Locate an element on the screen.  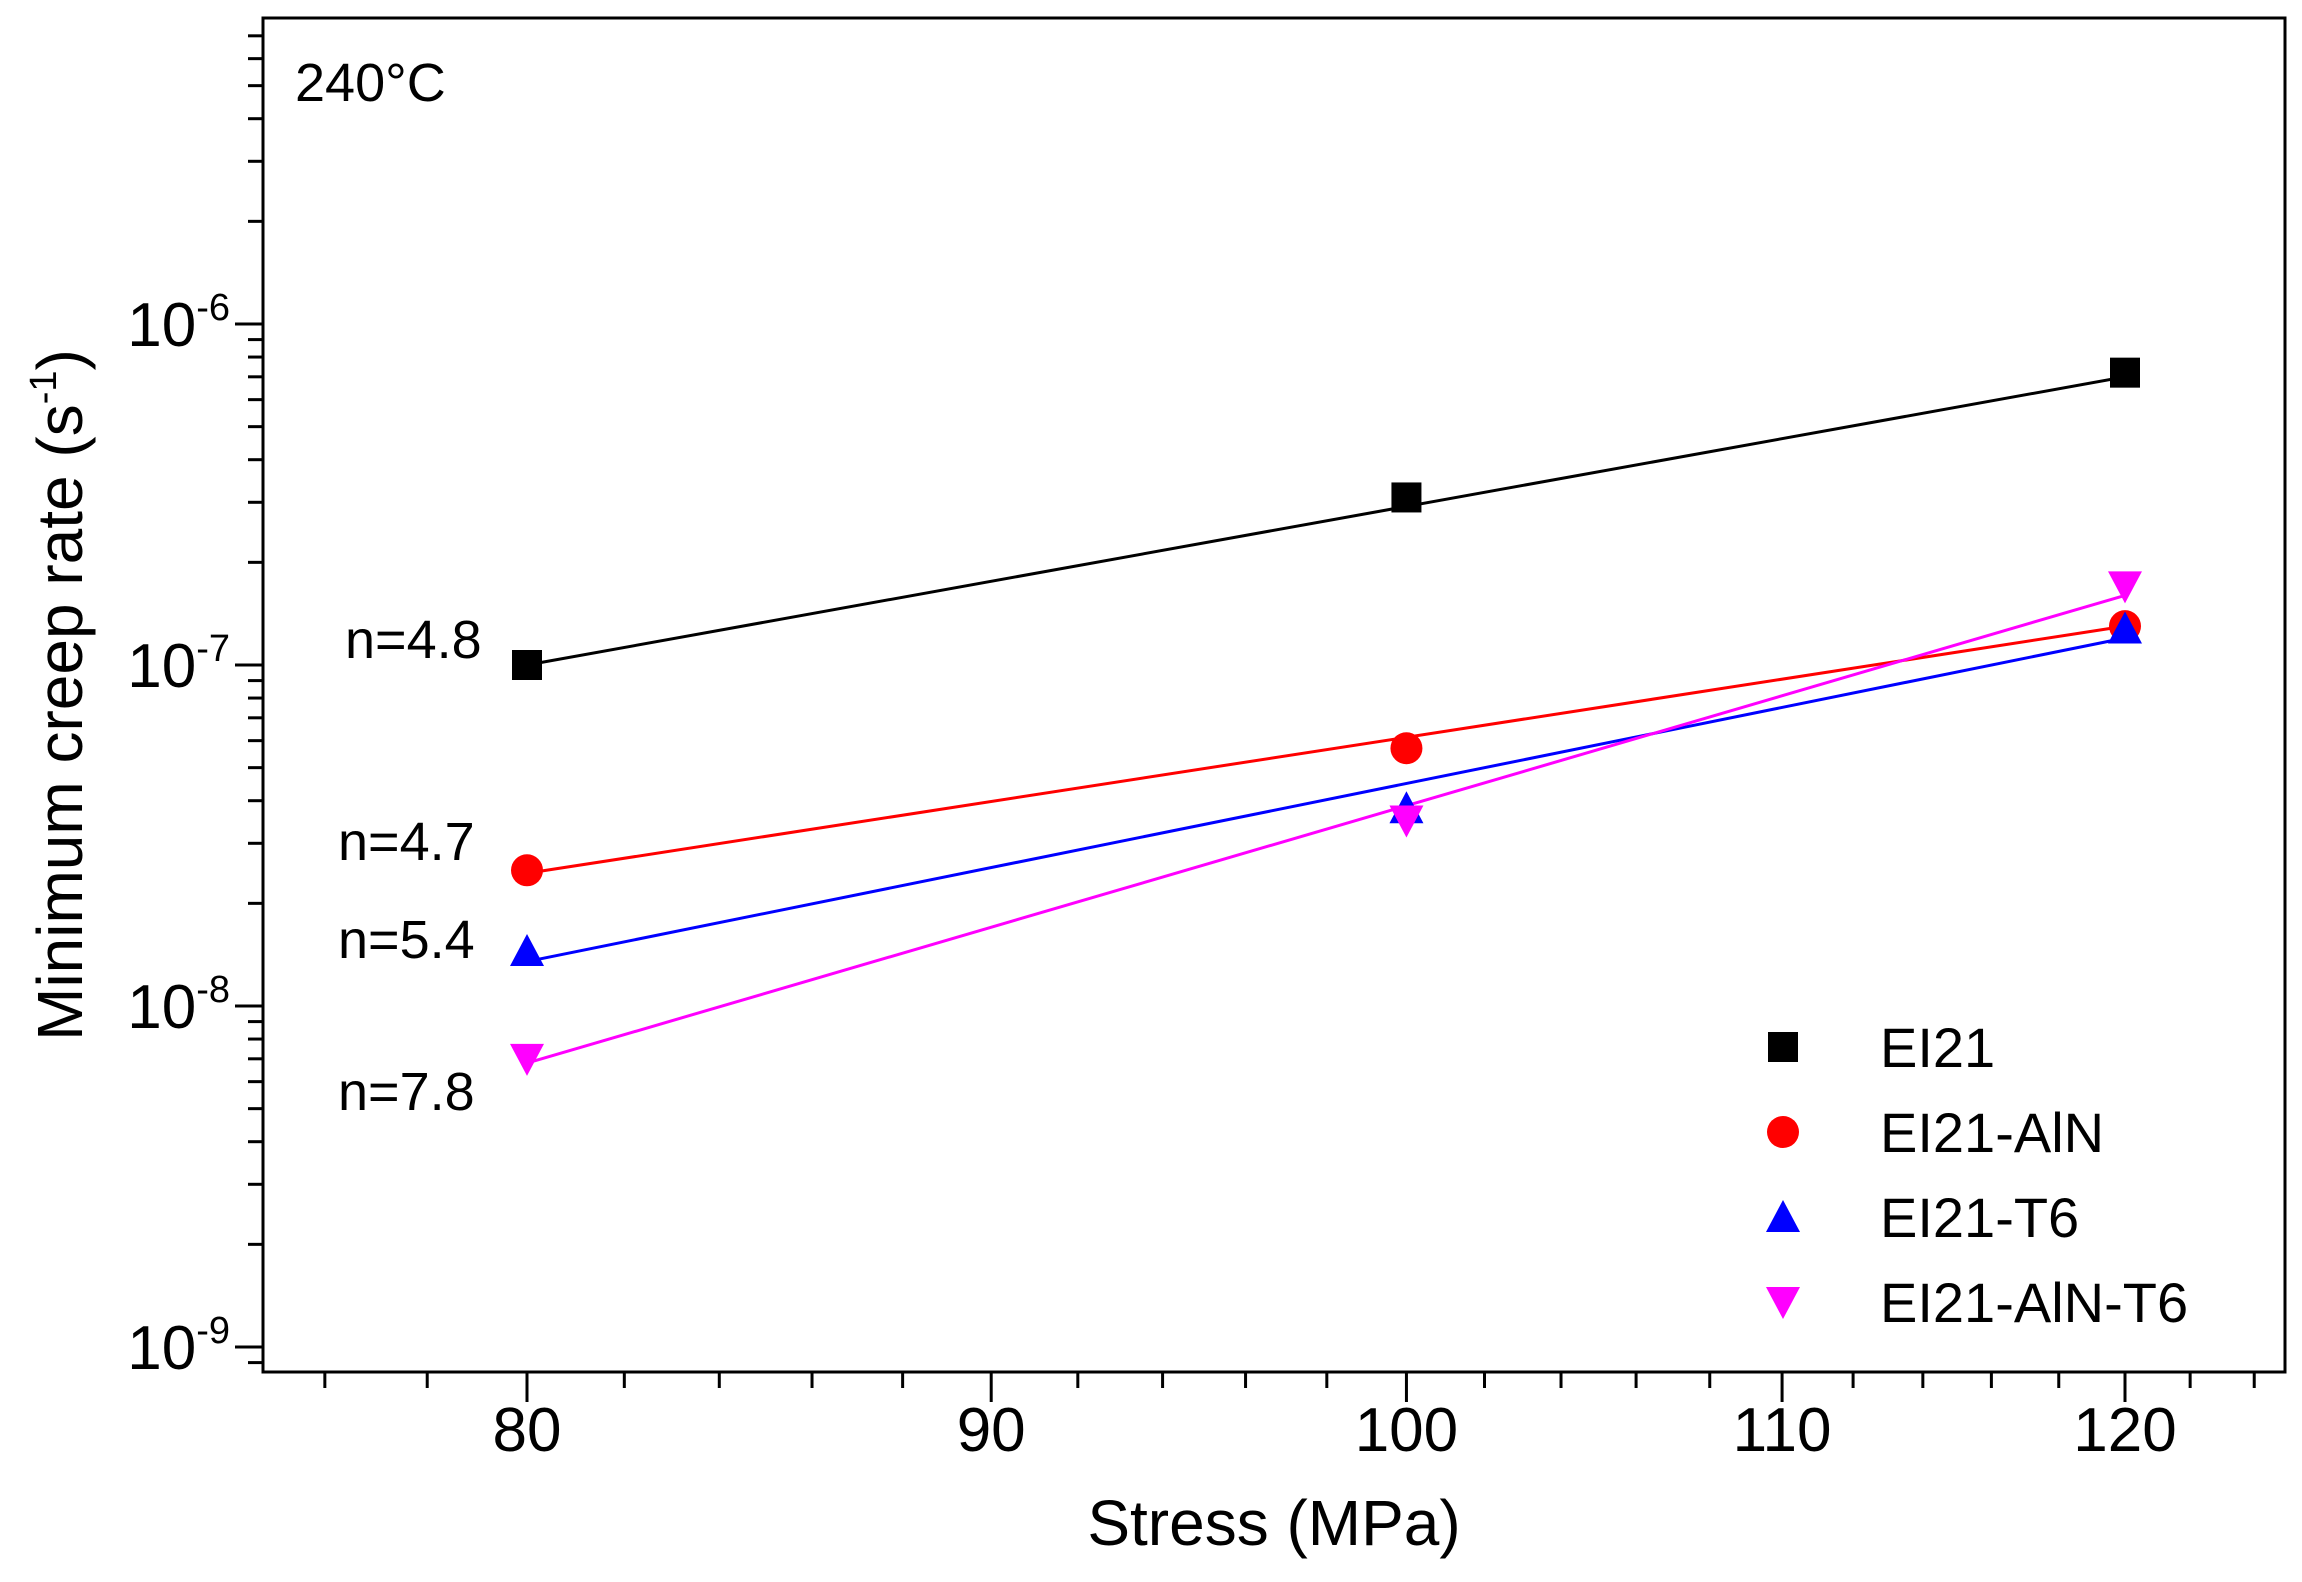
x-tick-label: 80 is located at coordinates (527, 1430).